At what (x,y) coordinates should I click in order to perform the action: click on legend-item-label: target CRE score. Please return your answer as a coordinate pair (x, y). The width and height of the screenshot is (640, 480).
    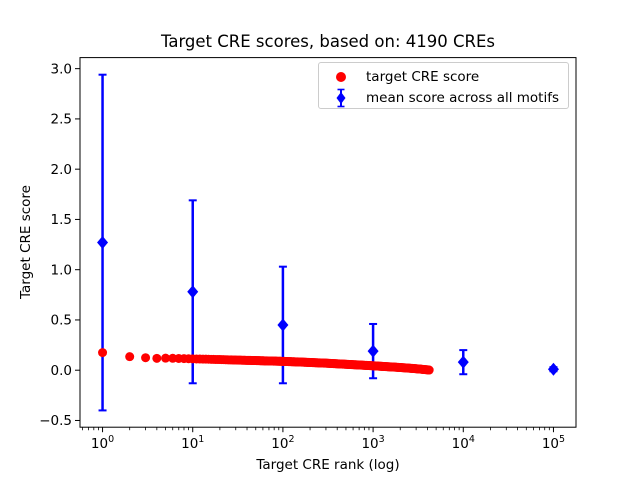
    Looking at the image, I should click on (423, 77).